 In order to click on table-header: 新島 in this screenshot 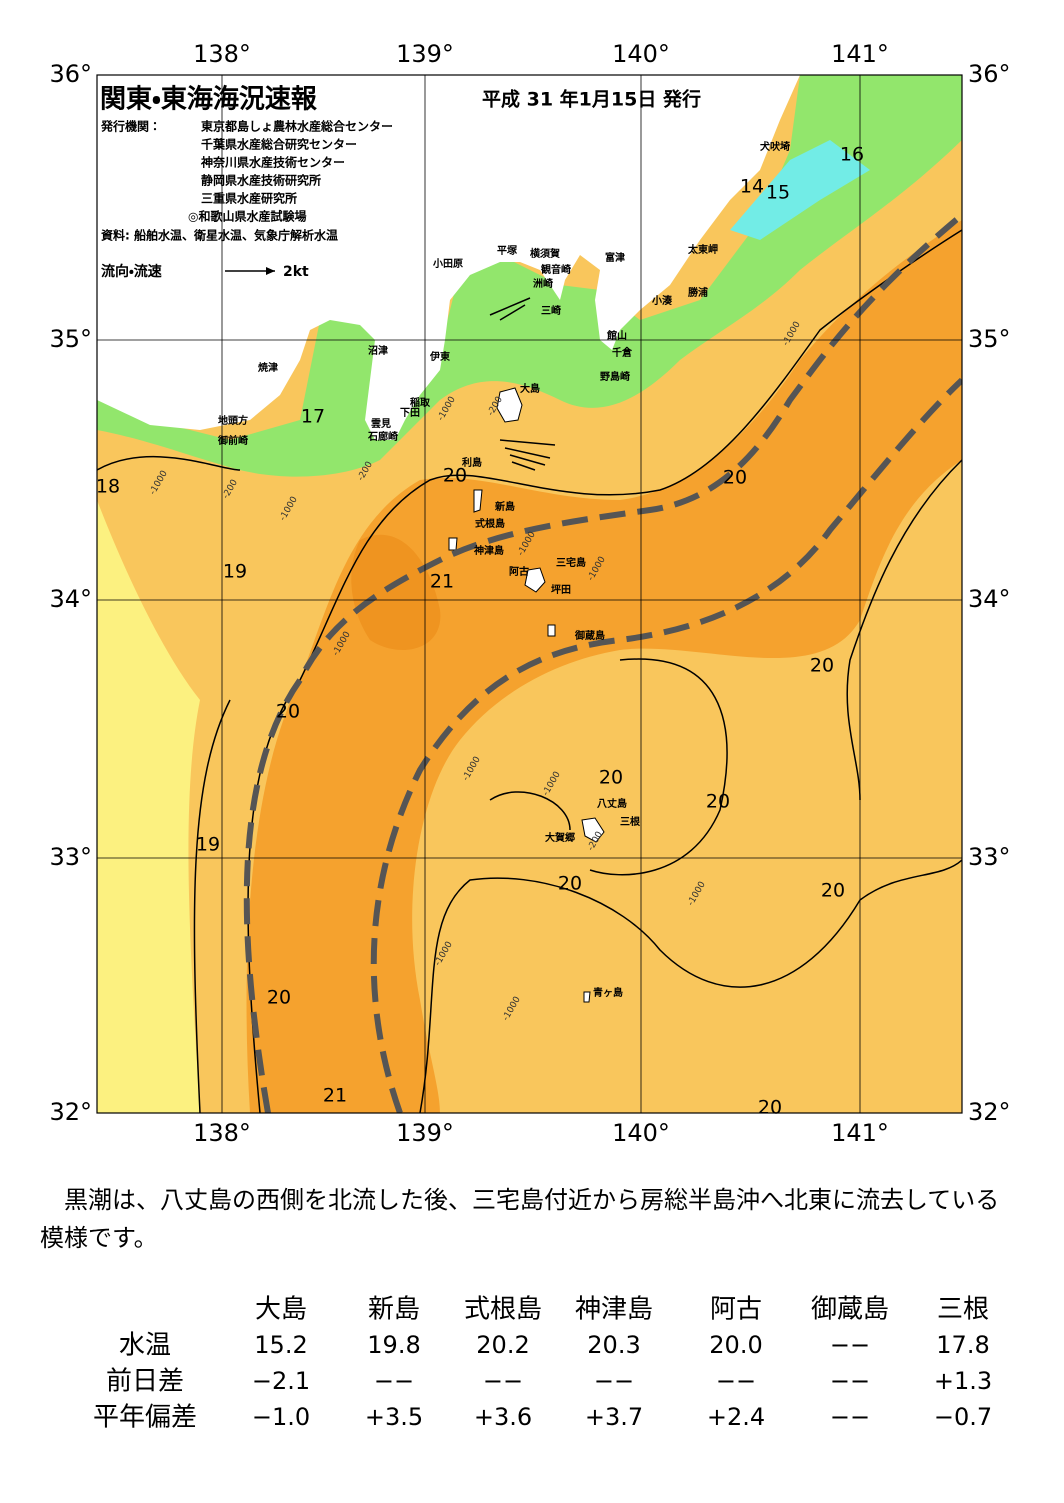, I will do `click(394, 1310)`.